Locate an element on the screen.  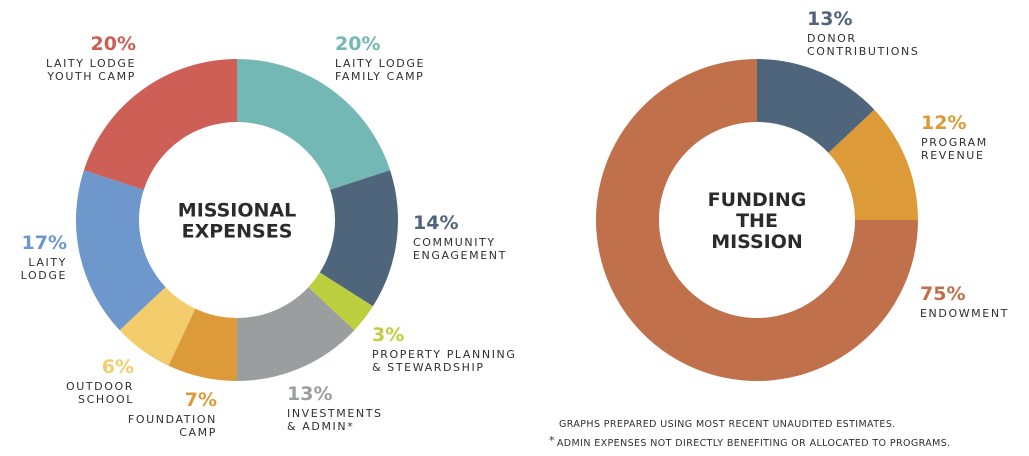
pct-label-outdoor-school: 6% is located at coordinates (118, 367).